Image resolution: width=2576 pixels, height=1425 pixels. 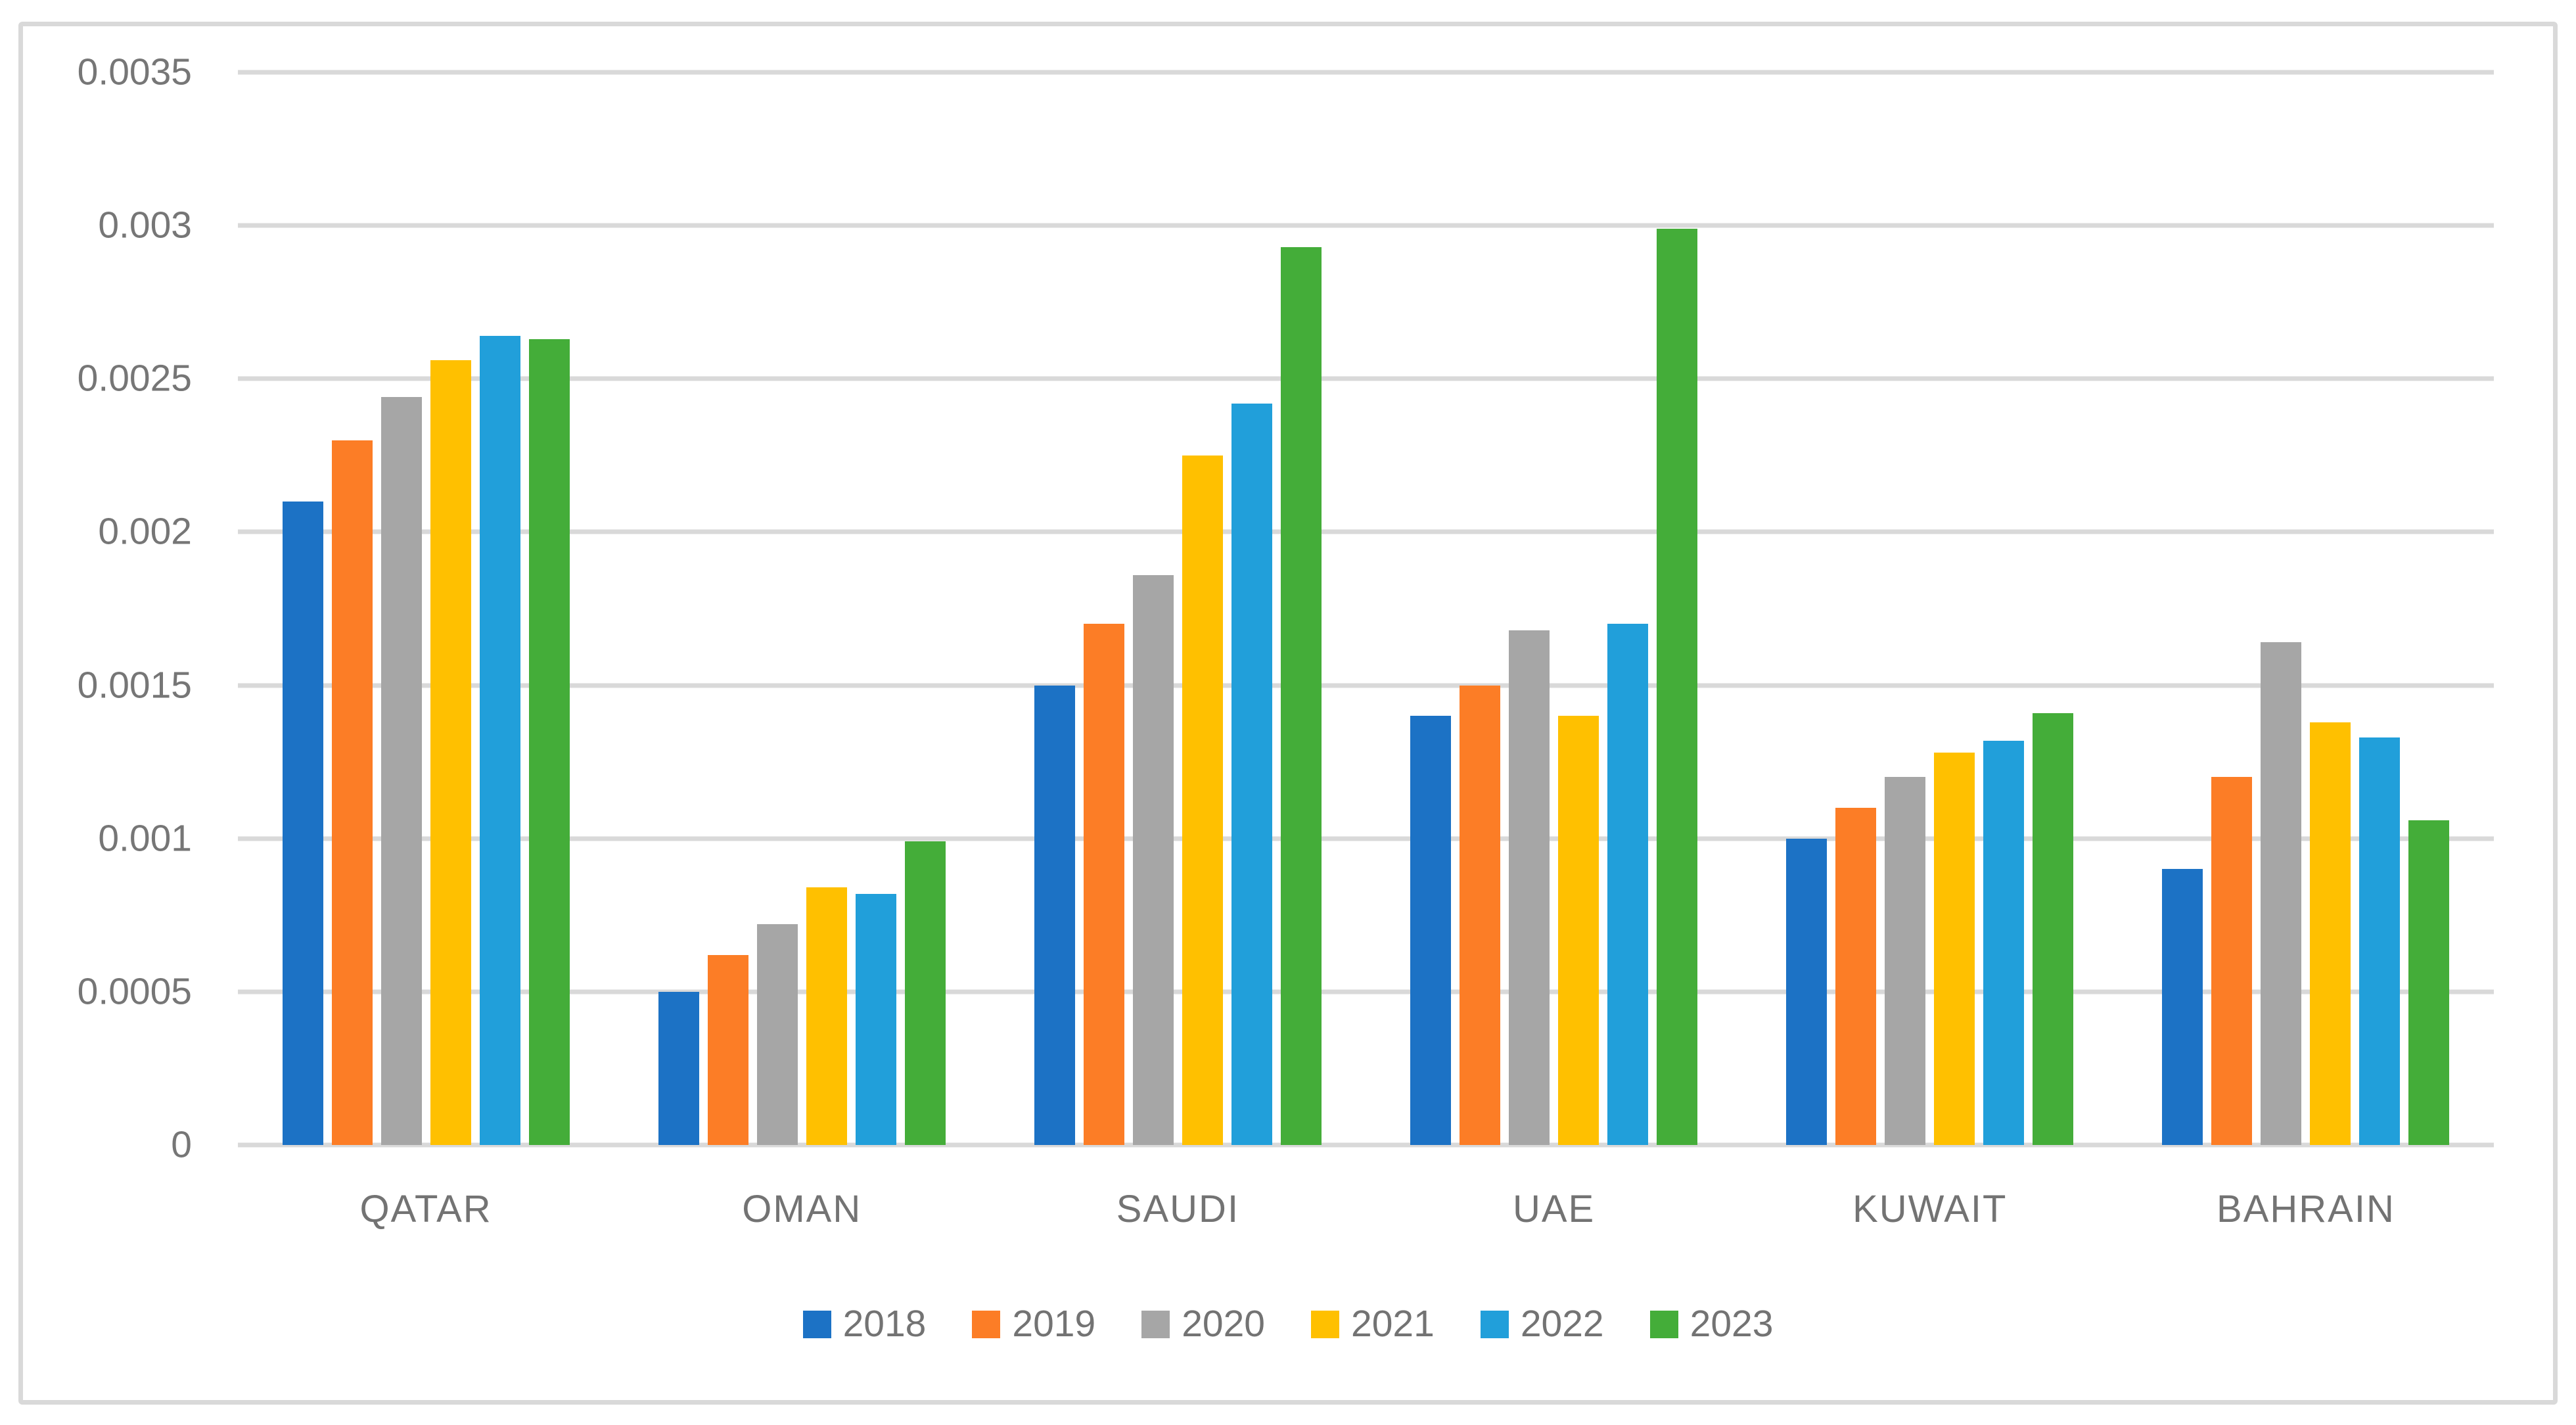 I want to click on bar-oman-2022, so click(x=875, y=1019).